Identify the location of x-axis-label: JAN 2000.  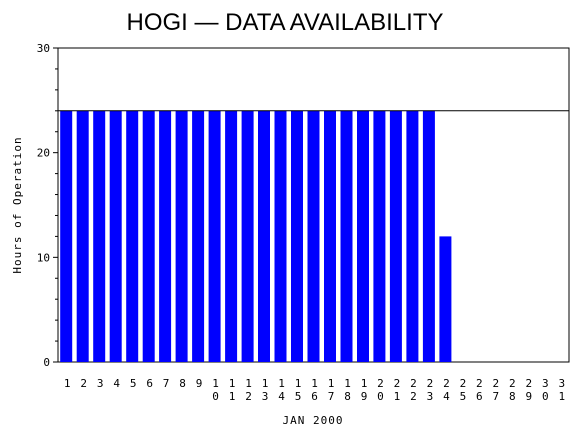
(313, 420).